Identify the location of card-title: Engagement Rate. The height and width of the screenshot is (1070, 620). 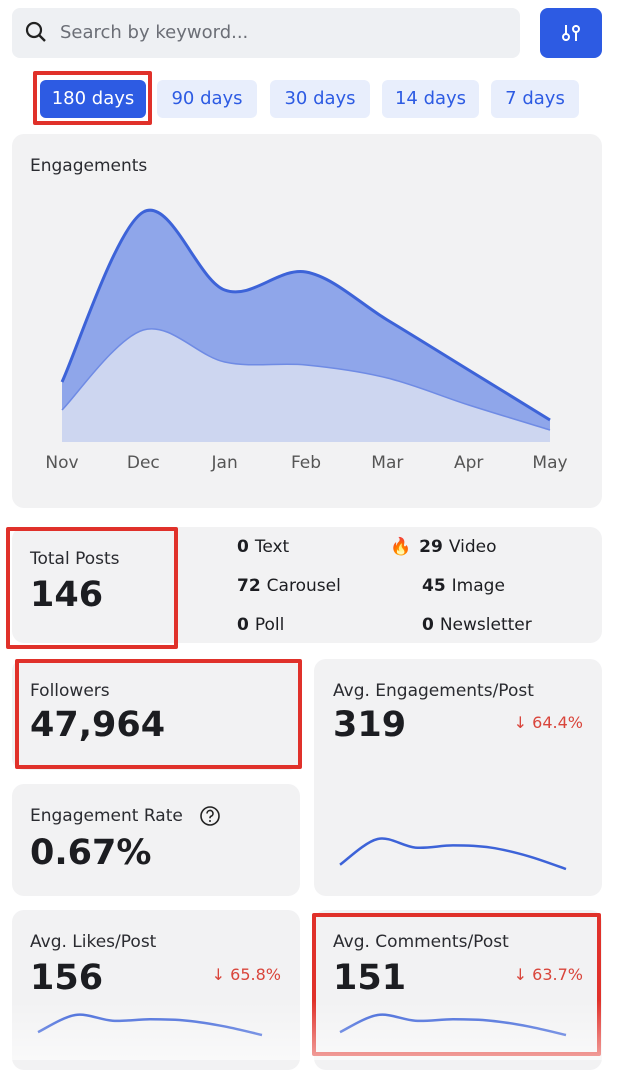
(106, 816).